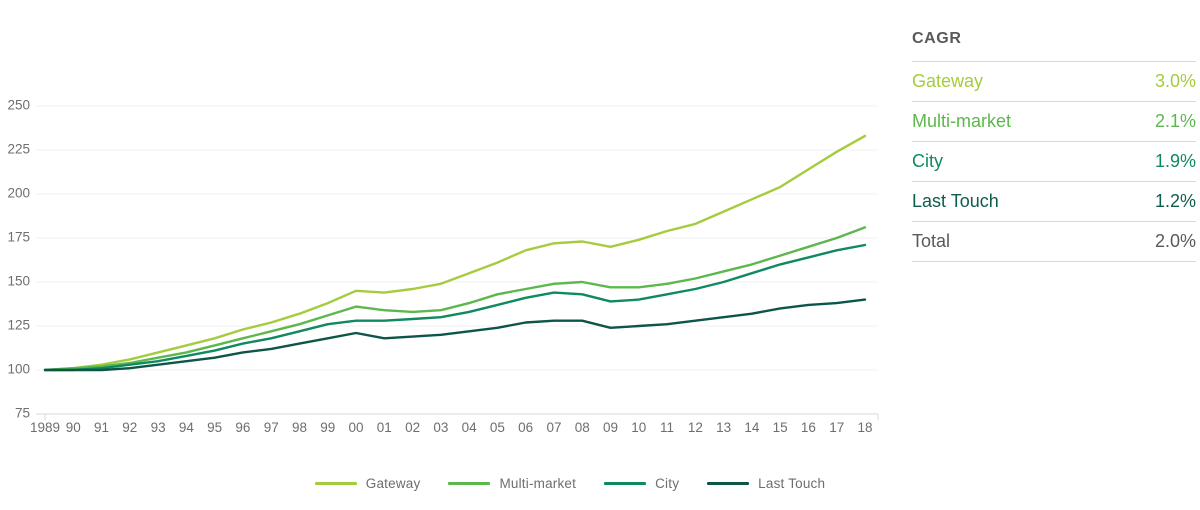 The width and height of the screenshot is (1200, 510). I want to click on y-axis-tick-label: 125, so click(18, 325).